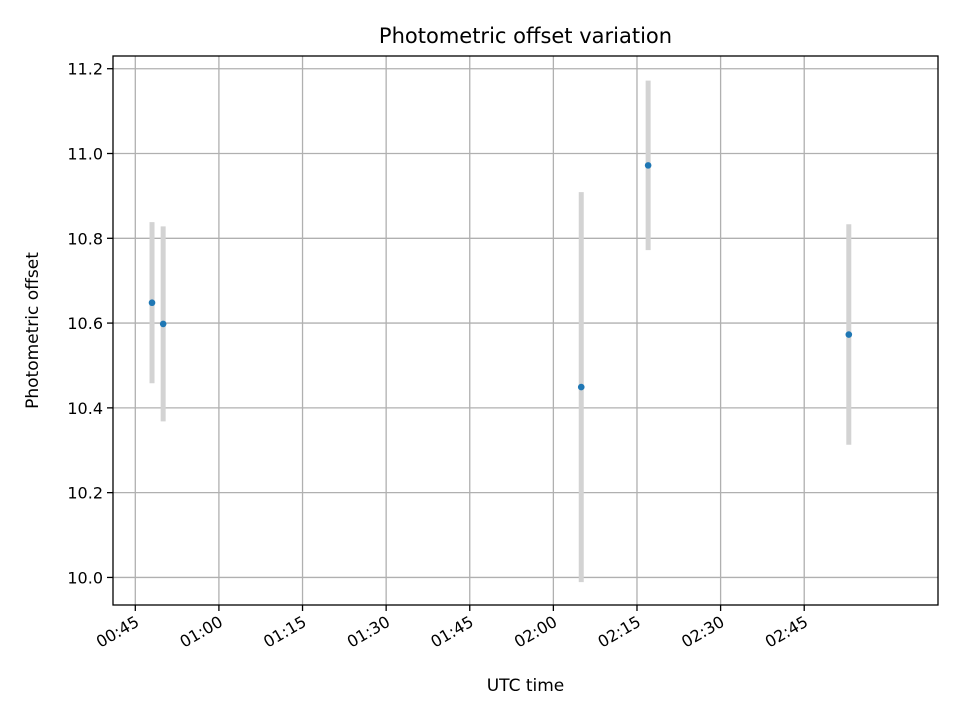 Image resolution: width=960 pixels, height=720 pixels. Describe the element at coordinates (284, 632) in the screenshot. I see `x-tick-label: 01:15` at that location.